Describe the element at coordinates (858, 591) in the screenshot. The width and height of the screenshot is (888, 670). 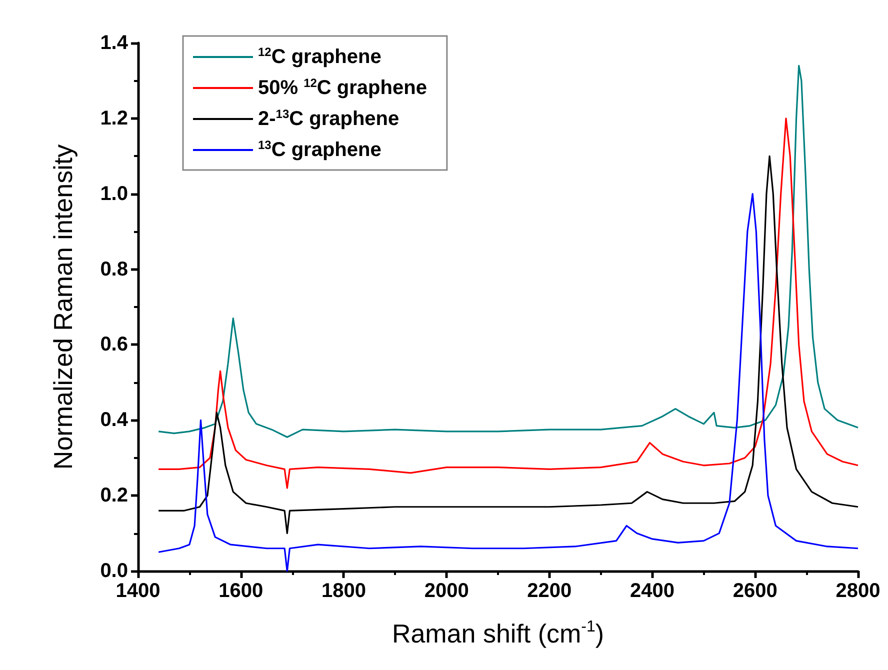
I see `x-tick-label: 2800` at that location.